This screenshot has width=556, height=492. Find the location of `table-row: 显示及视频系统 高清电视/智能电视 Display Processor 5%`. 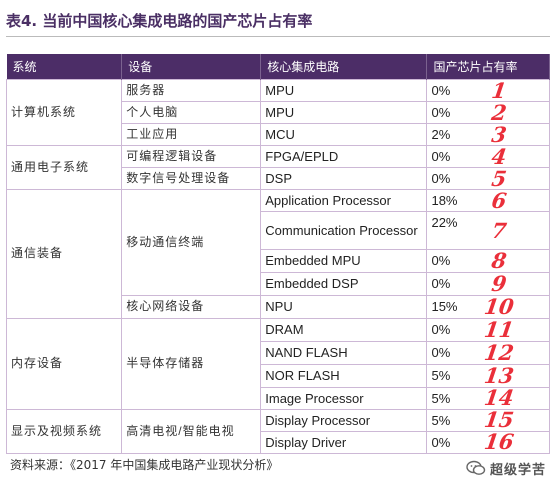

table-row: 显示及视频系统 高清电视/智能电视 Display Processor 5% is located at coordinates (277, 431).